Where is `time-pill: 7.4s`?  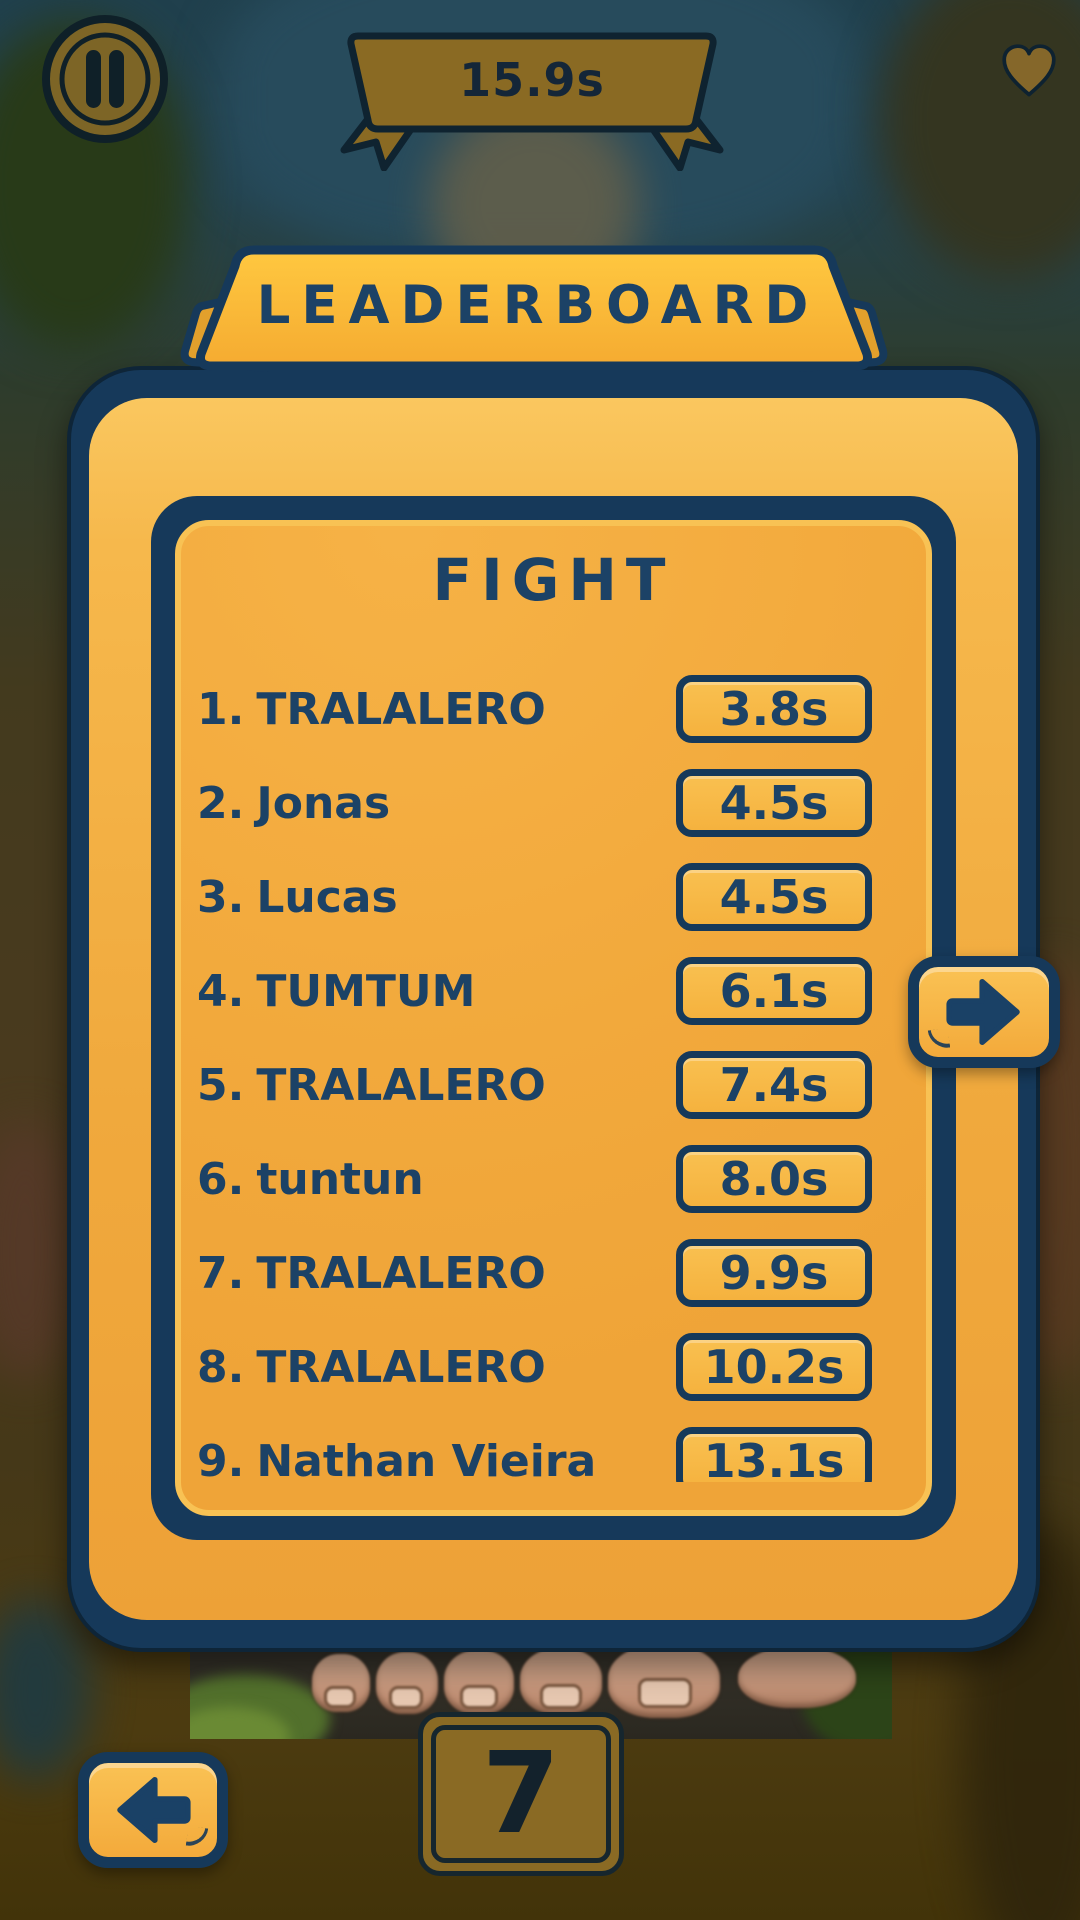 time-pill: 7.4s is located at coordinates (774, 1085).